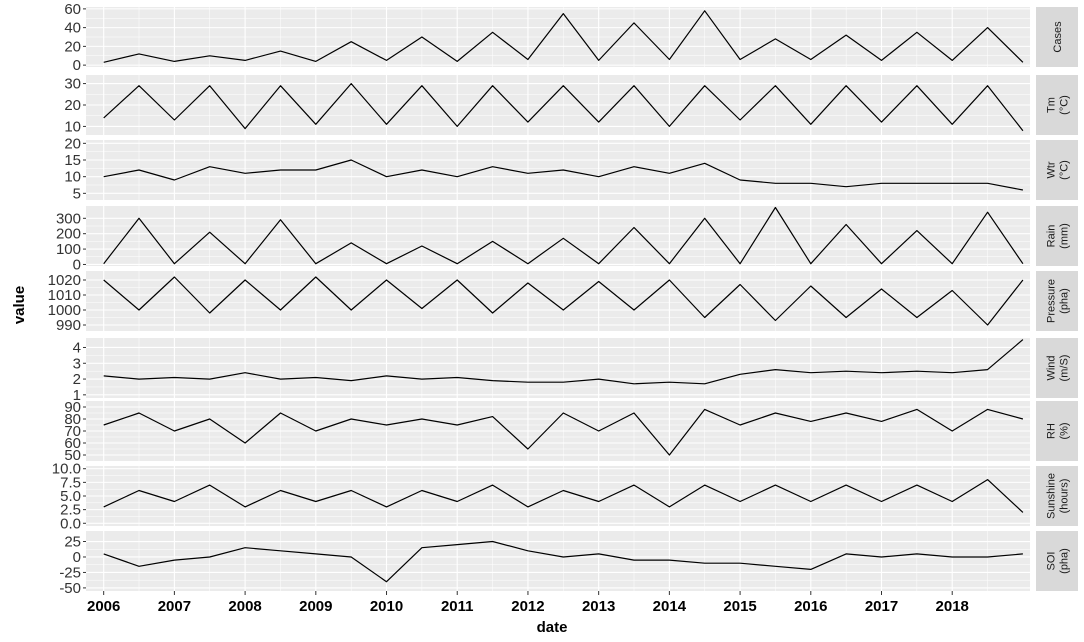 This screenshot has height=642, width=1084. Describe the element at coordinates (174, 606) in the screenshot. I see `x-tick-label: 2007` at that location.